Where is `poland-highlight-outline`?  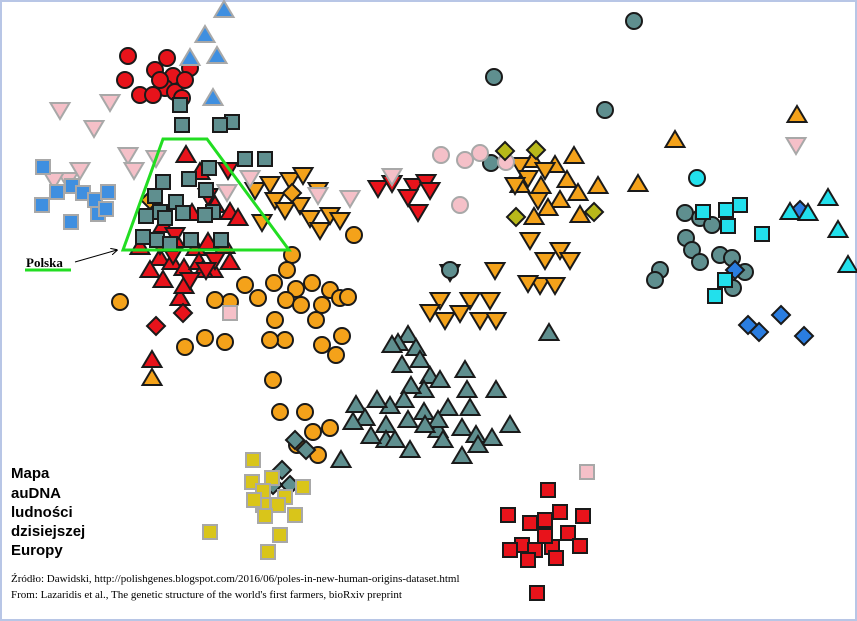 poland-highlight-outline is located at coordinates (206, 194).